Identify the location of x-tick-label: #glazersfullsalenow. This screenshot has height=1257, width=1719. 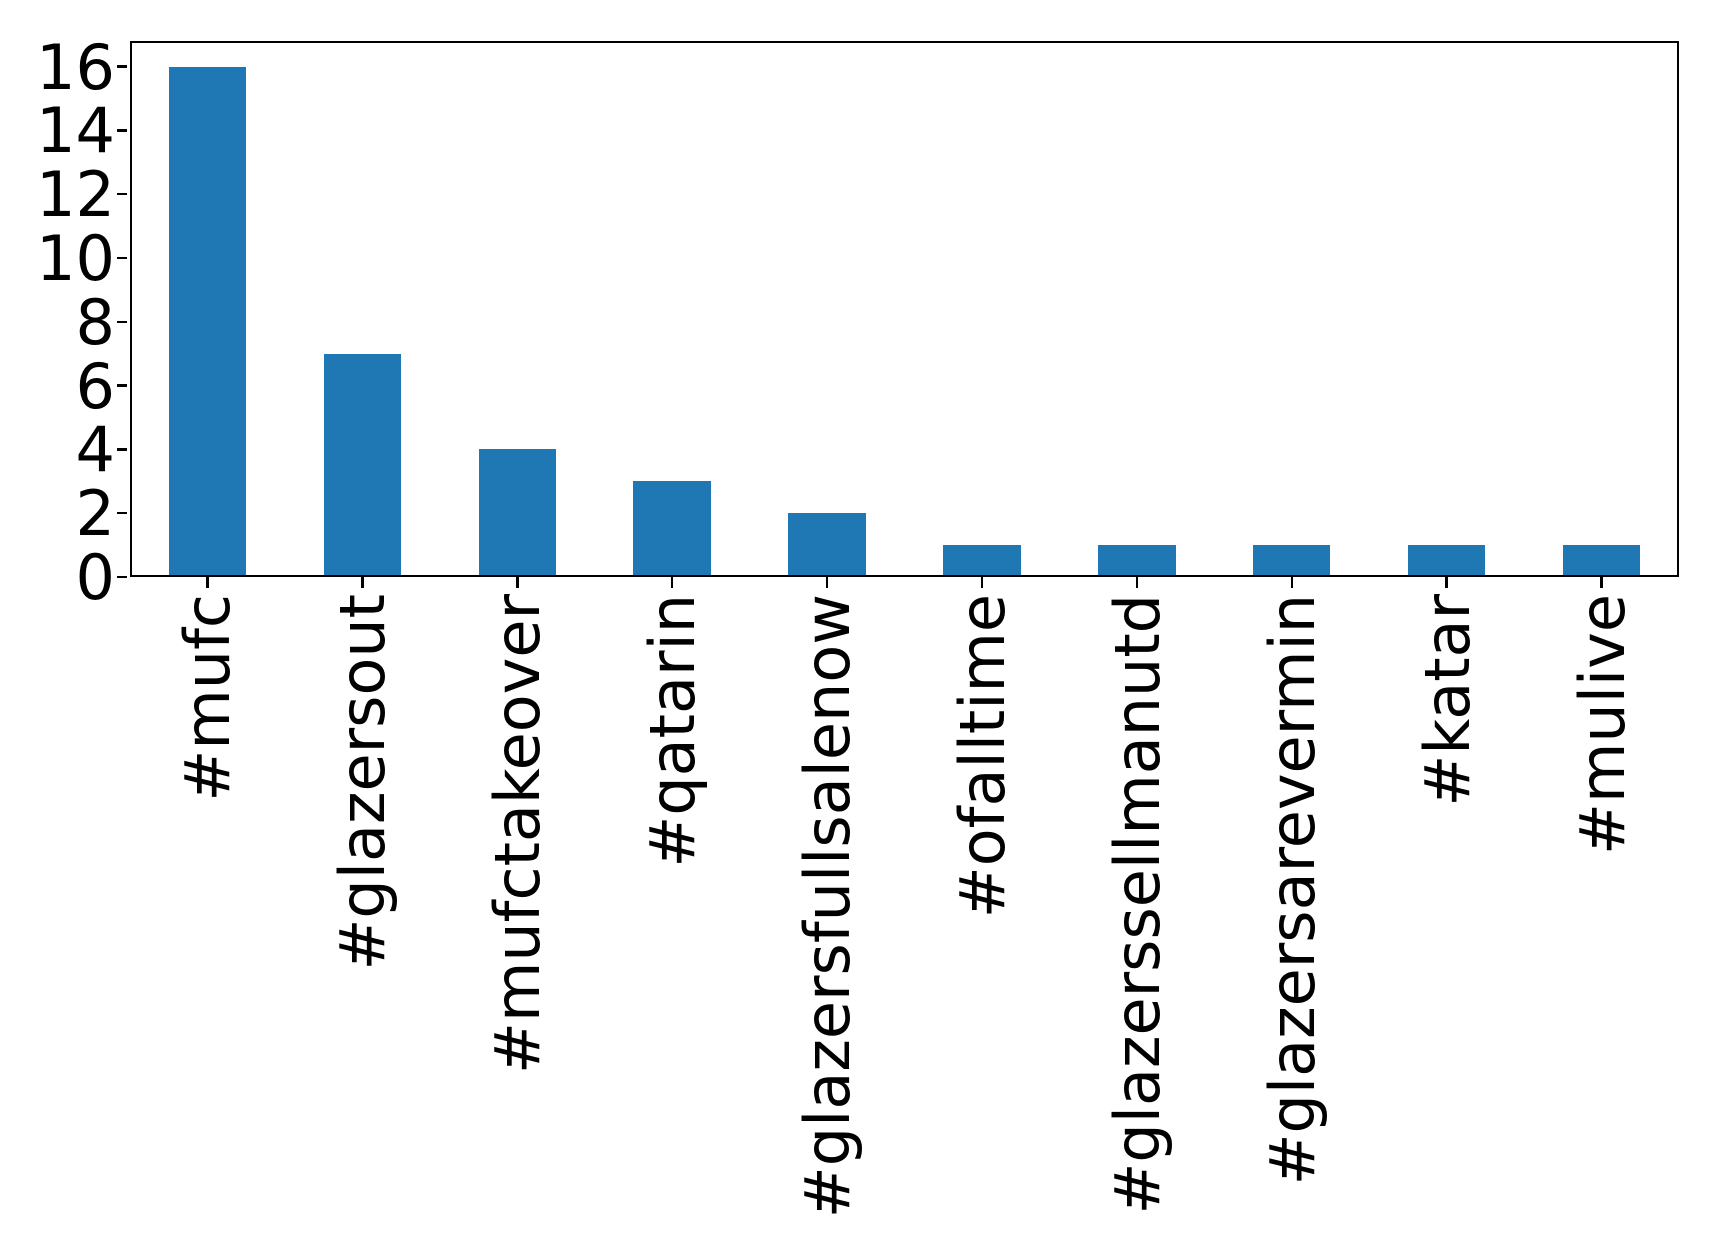
(828, 906).